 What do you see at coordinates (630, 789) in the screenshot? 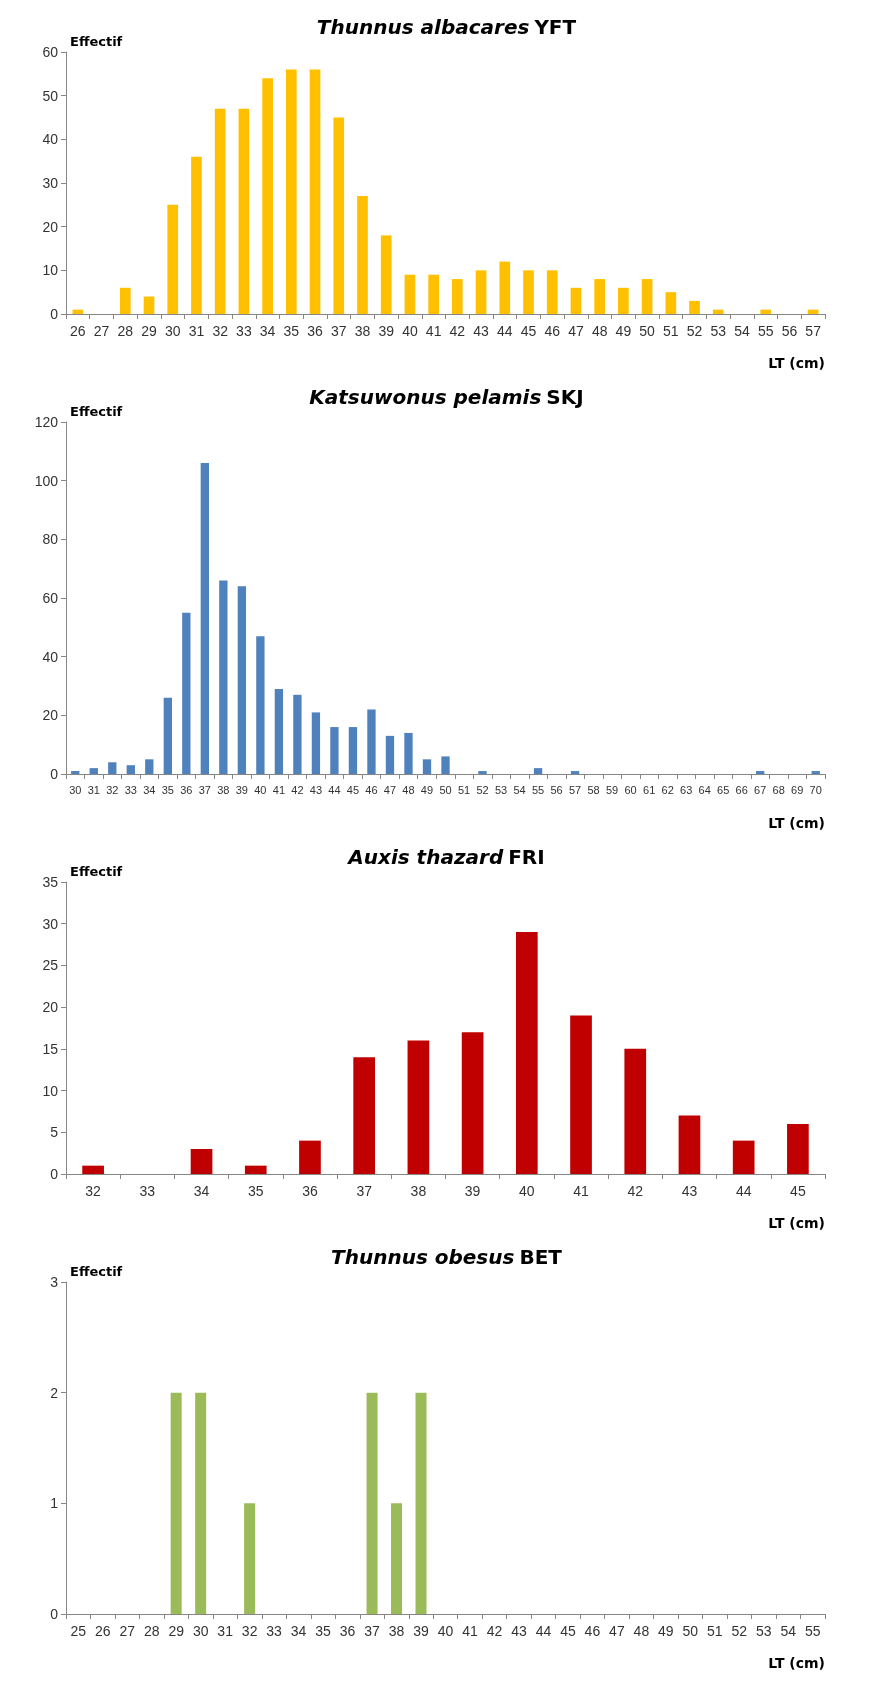
I see `x-tick-label: 60` at bounding box center [630, 789].